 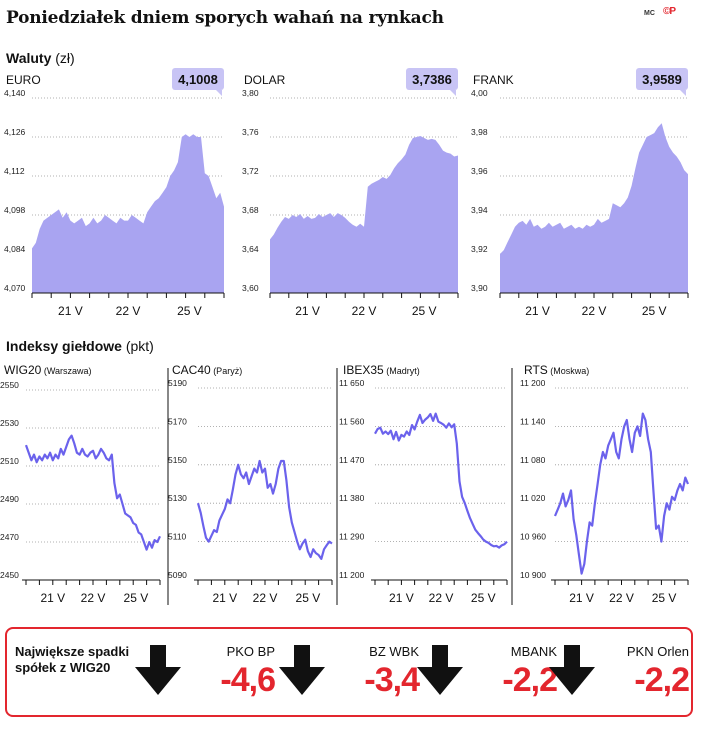 I want to click on drop-item-value: -4,6, so click(x=248, y=680).